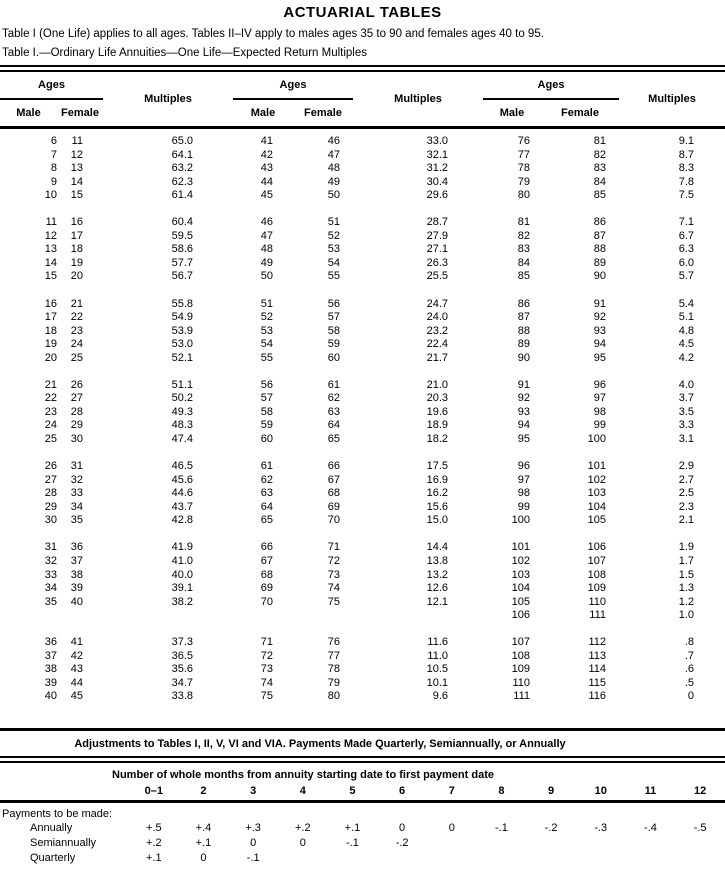  I want to click on cell: 74, so click(333, 588).